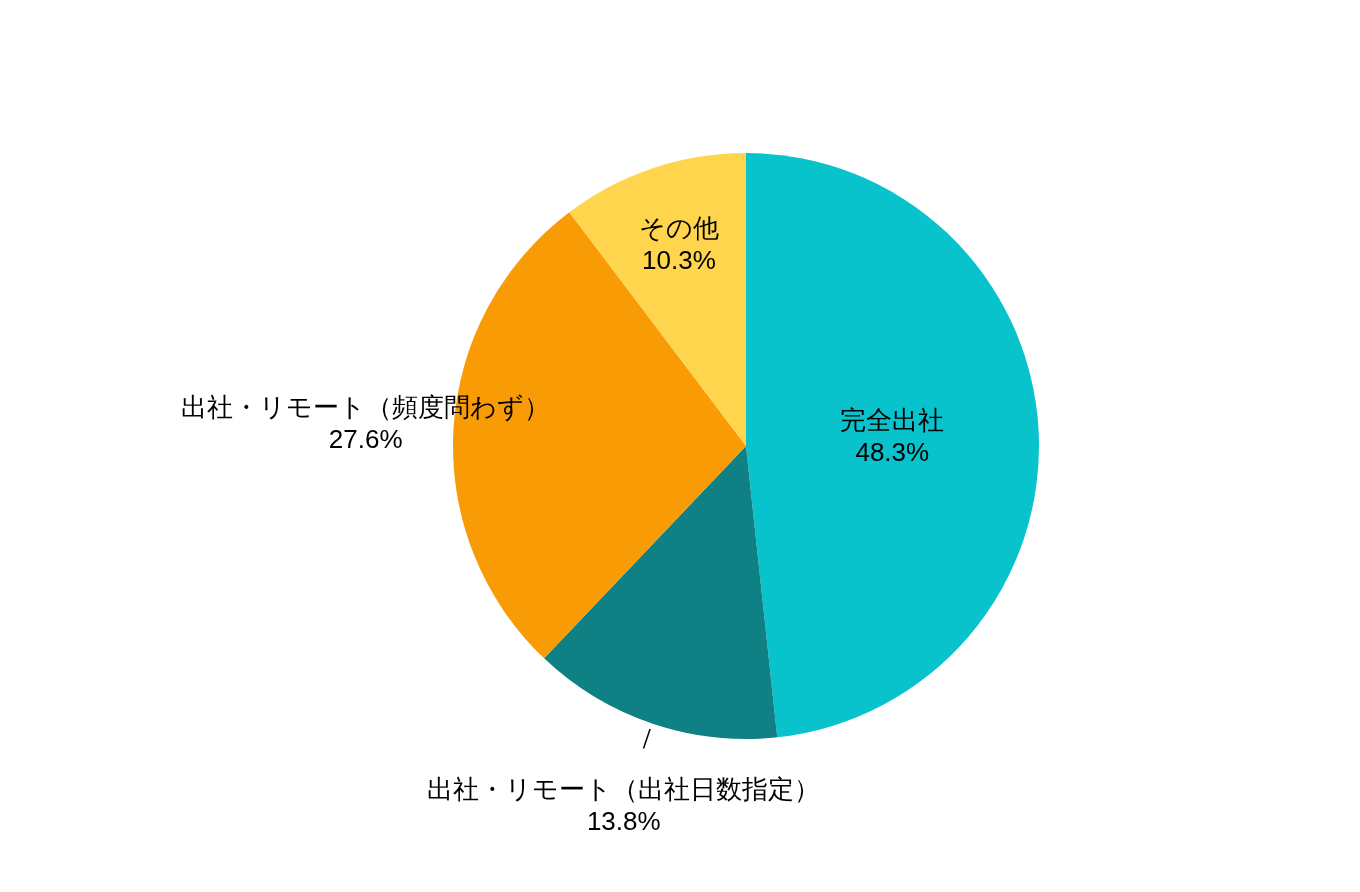 Image resolution: width=1360 pixels, height=892 pixels. Describe the element at coordinates (892, 420) in the screenshot. I see `slice-label: 完全出社` at that location.